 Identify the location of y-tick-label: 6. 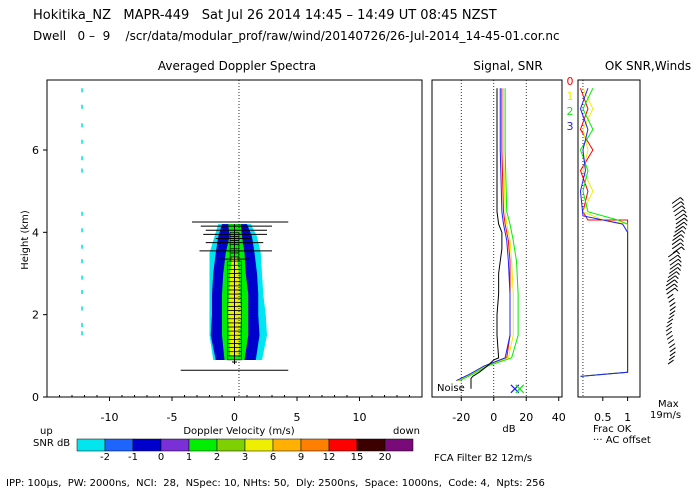
(35, 150).